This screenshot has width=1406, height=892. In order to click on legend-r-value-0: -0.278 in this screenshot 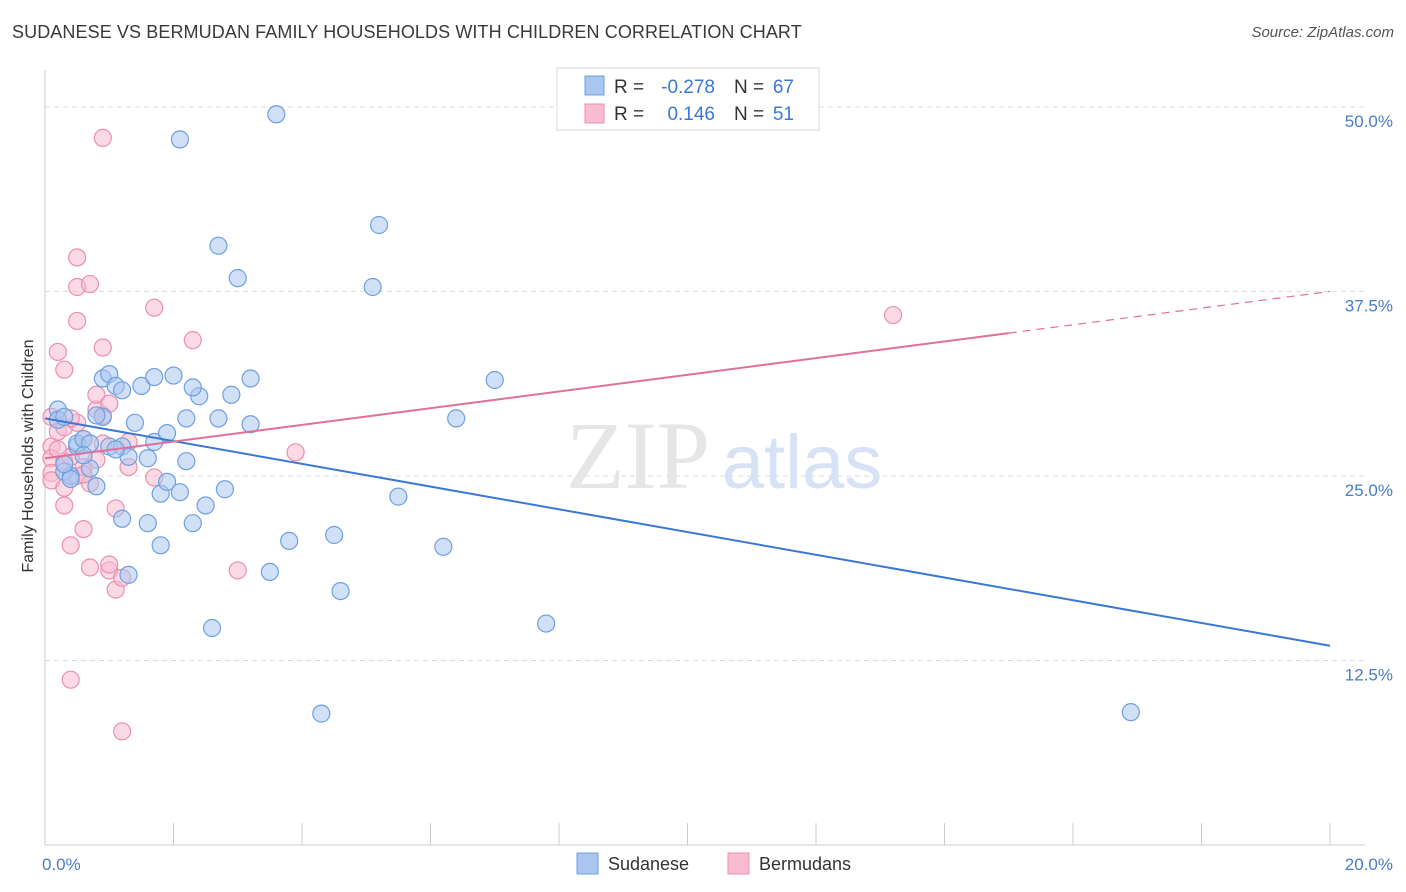, I will do `click(688, 87)`.